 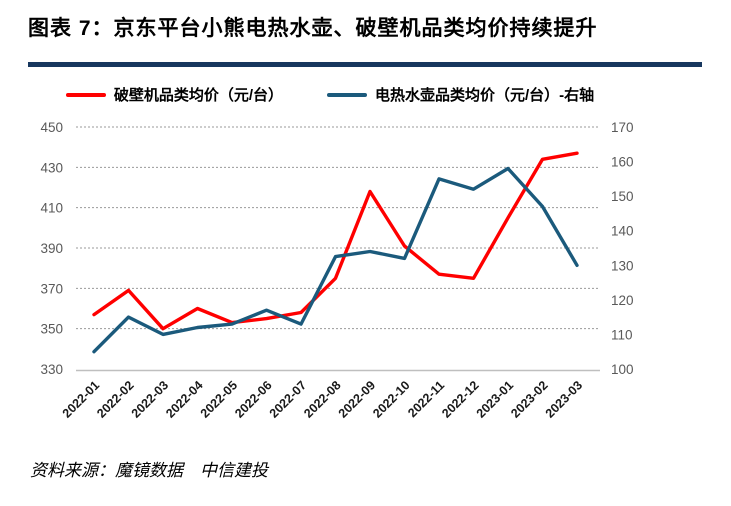 I want to click on source-note: 资料来源：魔镜数据 中信建投, so click(x=149, y=470).